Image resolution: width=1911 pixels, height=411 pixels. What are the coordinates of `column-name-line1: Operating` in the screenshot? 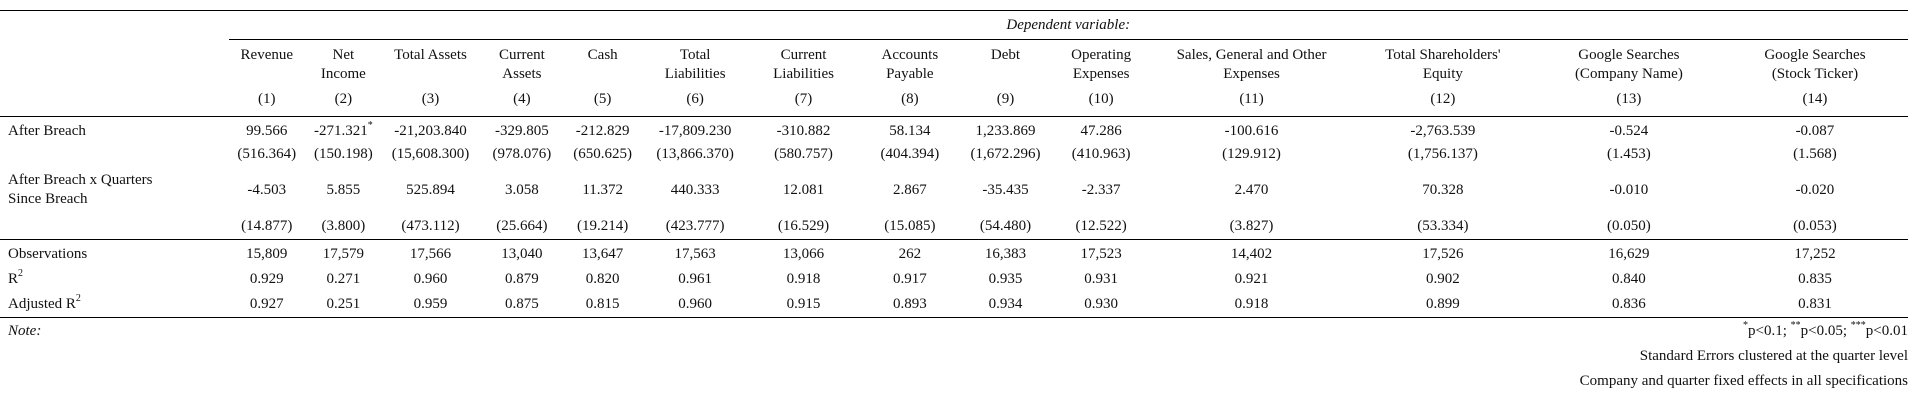 It's located at (1101, 55).